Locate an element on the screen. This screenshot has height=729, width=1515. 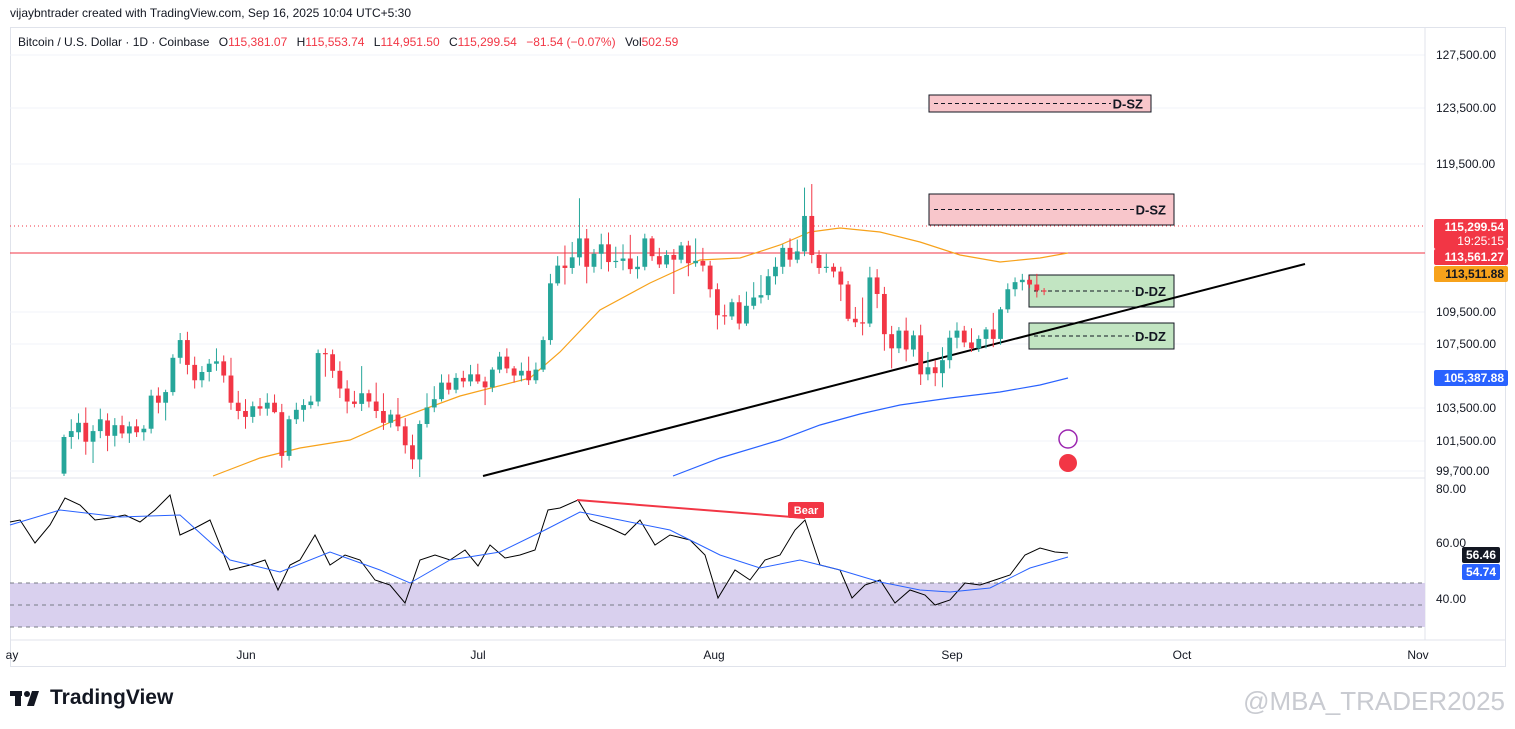
bear-divergence-line is located at coordinates (691, 509).